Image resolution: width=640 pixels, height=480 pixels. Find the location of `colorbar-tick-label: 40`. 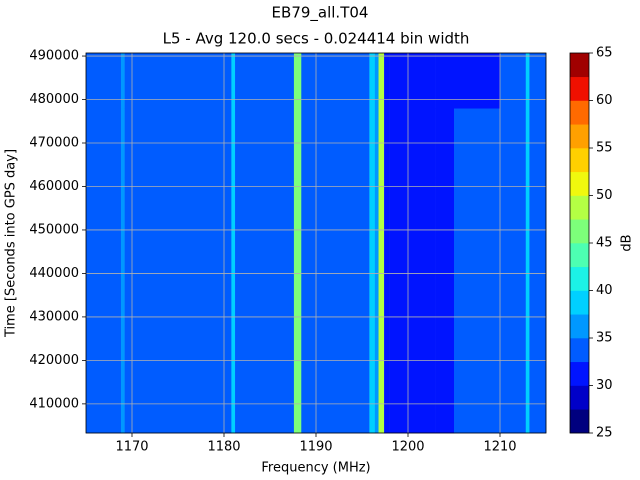

colorbar-tick-label: 40 is located at coordinates (604, 290).